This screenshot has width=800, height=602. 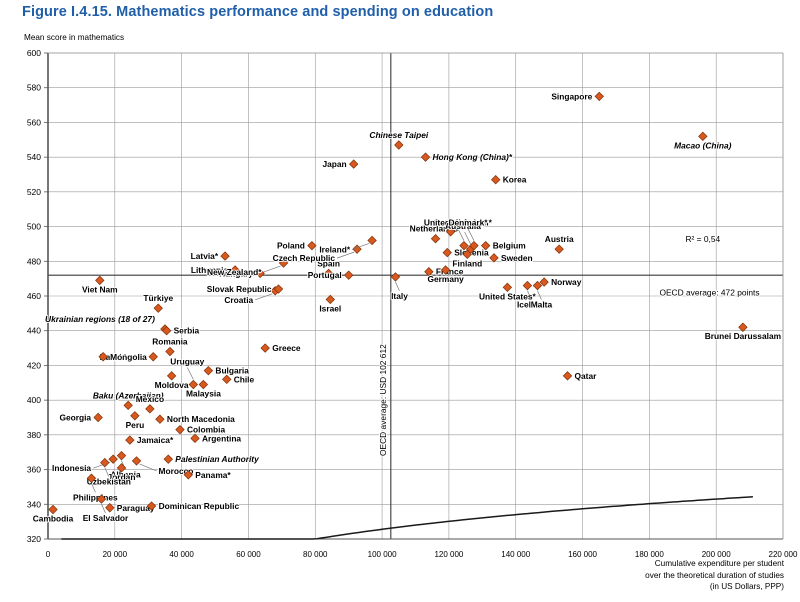 I want to click on data-point: Baku (Azerbaijan), so click(x=128, y=400).